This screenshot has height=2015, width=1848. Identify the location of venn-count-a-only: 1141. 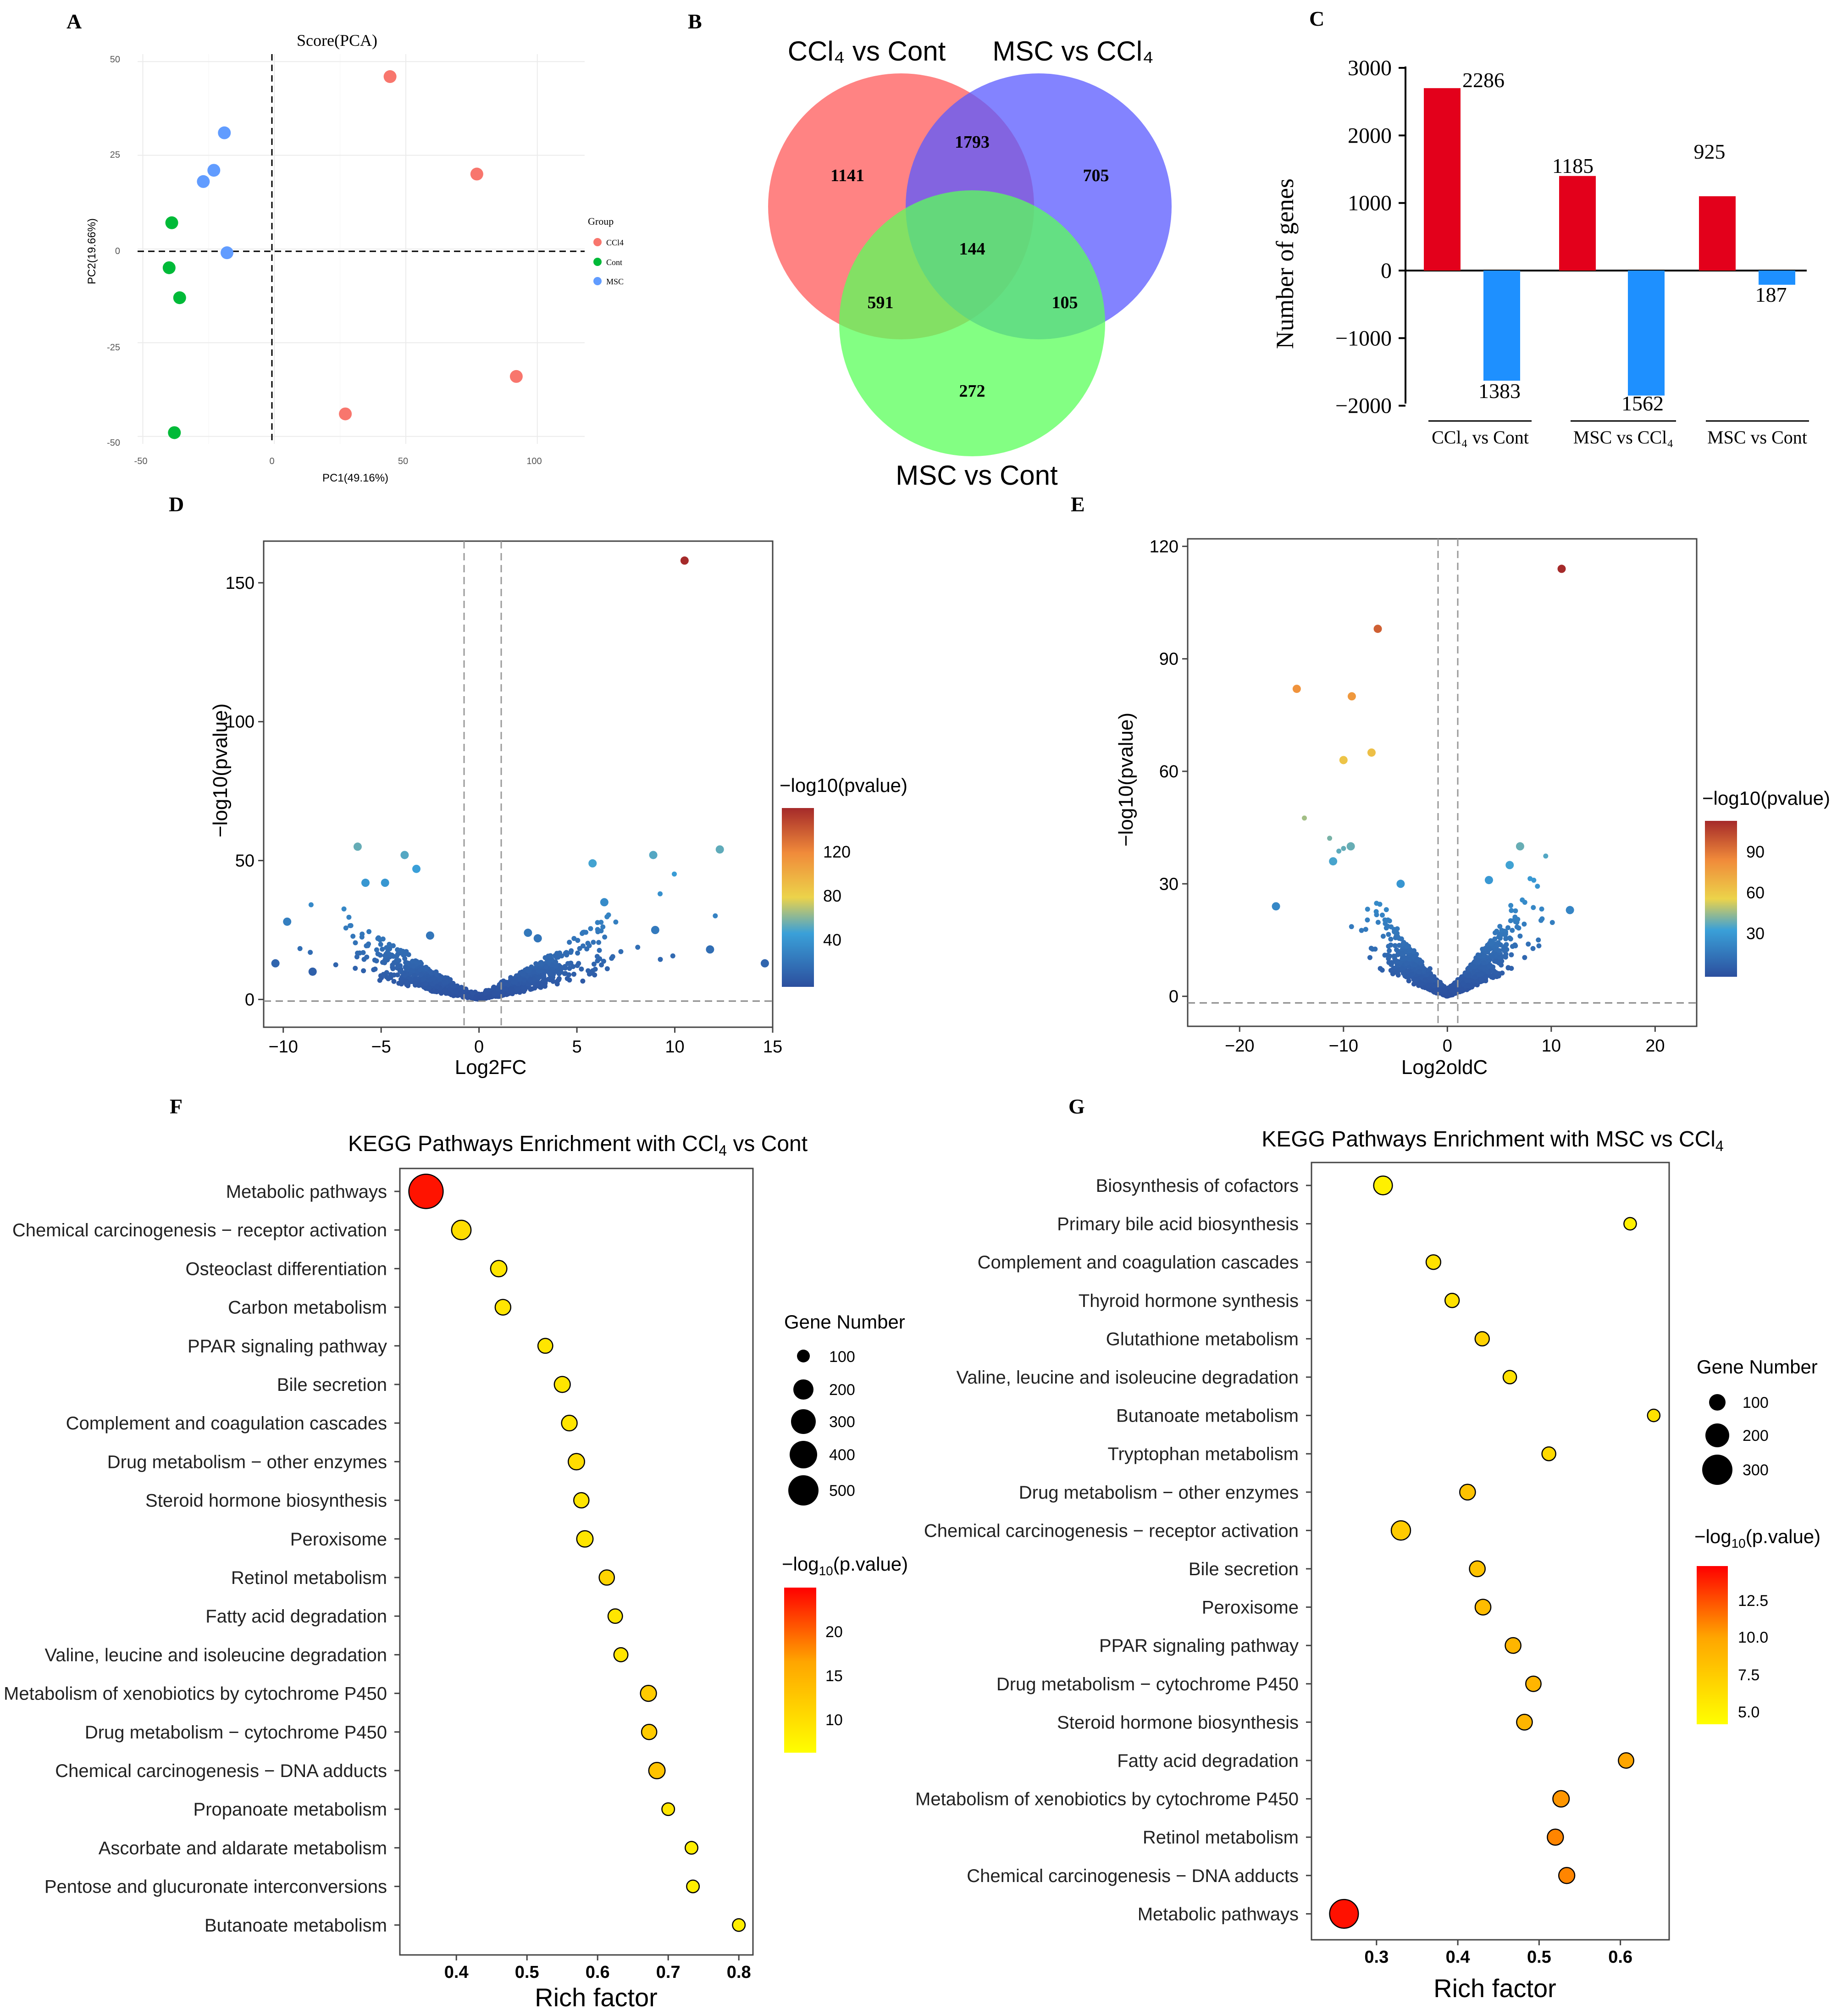
(847, 175).